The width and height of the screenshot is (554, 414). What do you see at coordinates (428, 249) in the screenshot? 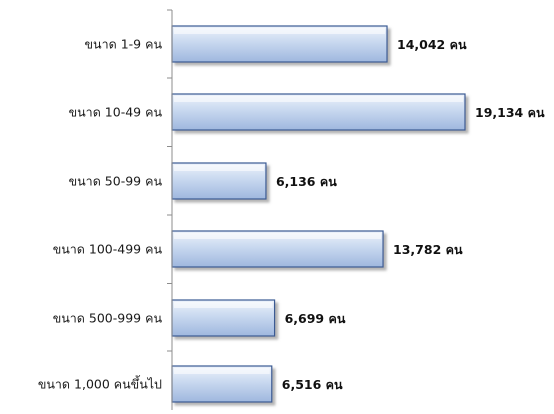
I see `value-label-4: 13,782 คน` at bounding box center [428, 249].